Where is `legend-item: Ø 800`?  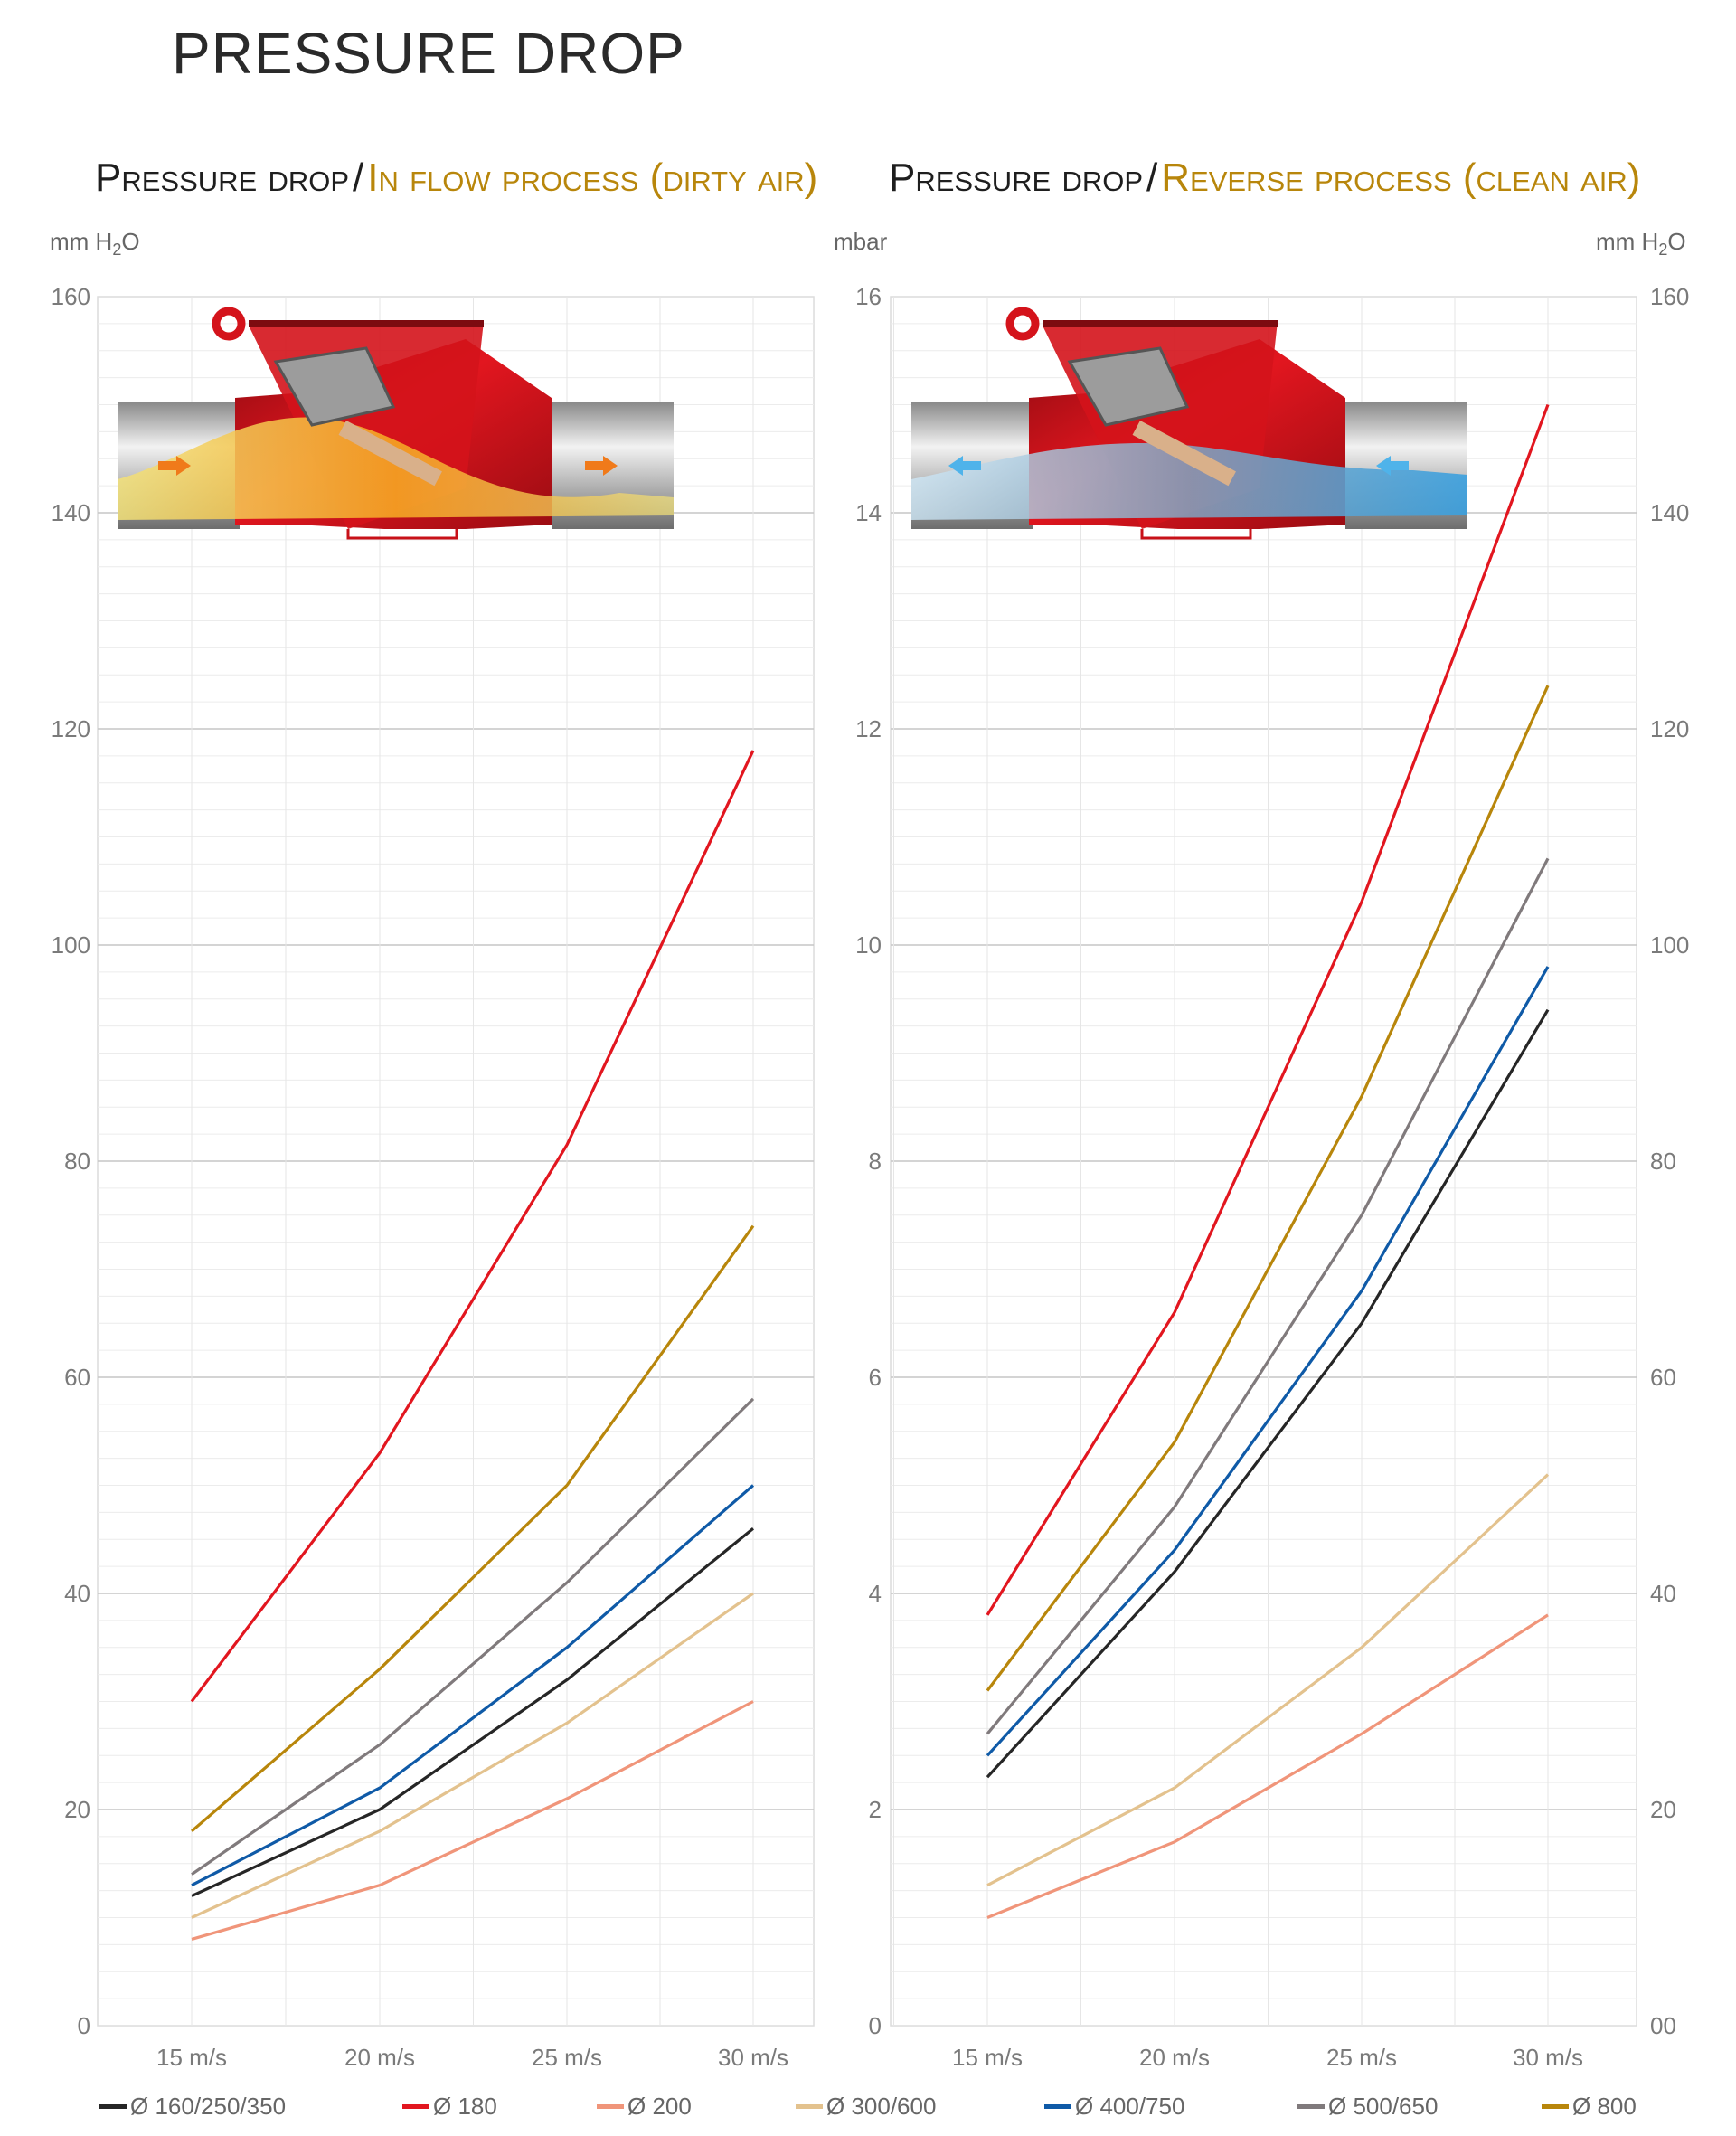
legend-item: Ø 800 is located at coordinates (1589, 2107).